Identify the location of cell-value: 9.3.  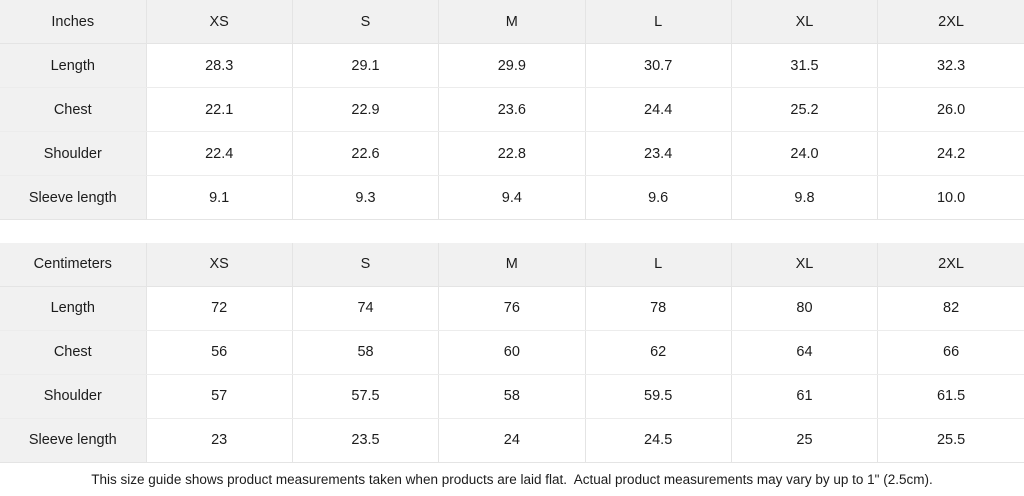
(366, 197).